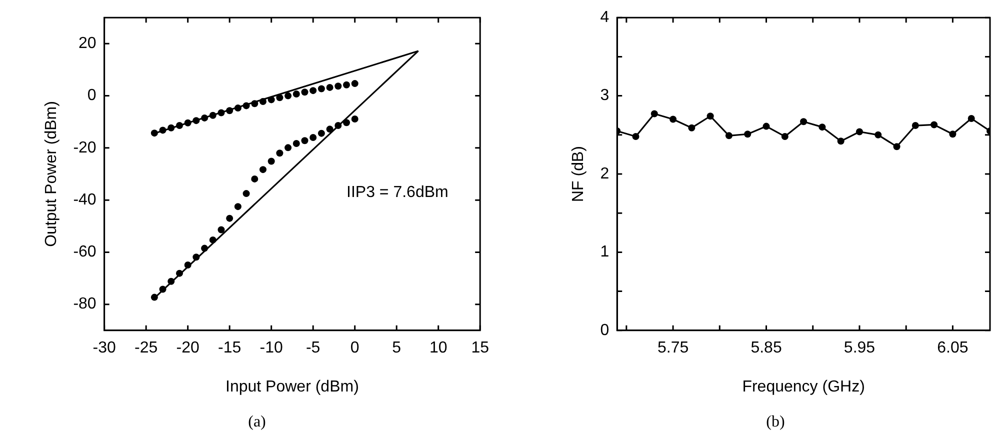 The width and height of the screenshot is (994, 440). I want to click on y-tick-label: 1, so click(605, 252).